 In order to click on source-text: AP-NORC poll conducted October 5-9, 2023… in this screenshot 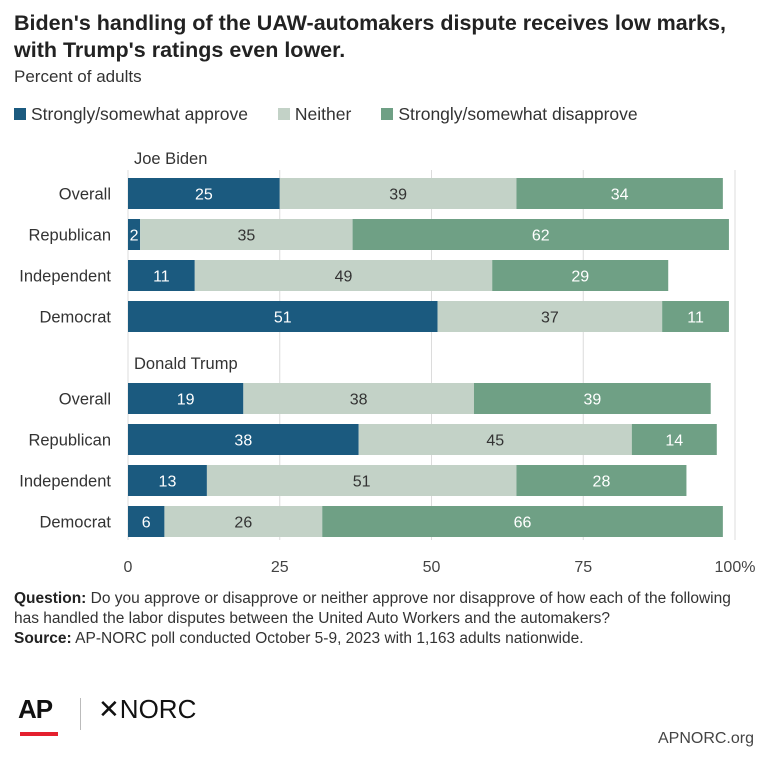, I will do `click(327, 638)`.